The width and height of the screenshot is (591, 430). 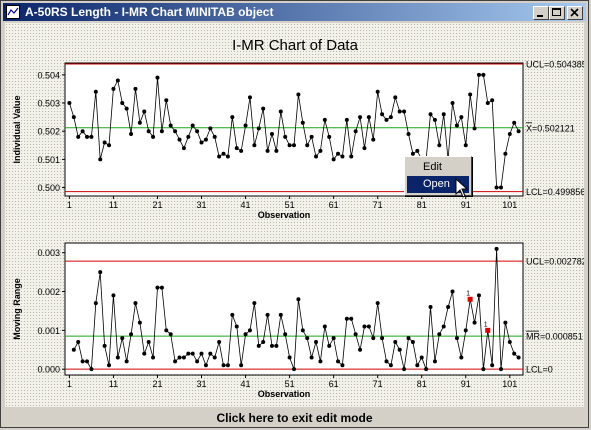 What do you see at coordinates (555, 262) in the screenshot?
I see `mr-chart-ucl-label: UCL=0.002782` at bounding box center [555, 262].